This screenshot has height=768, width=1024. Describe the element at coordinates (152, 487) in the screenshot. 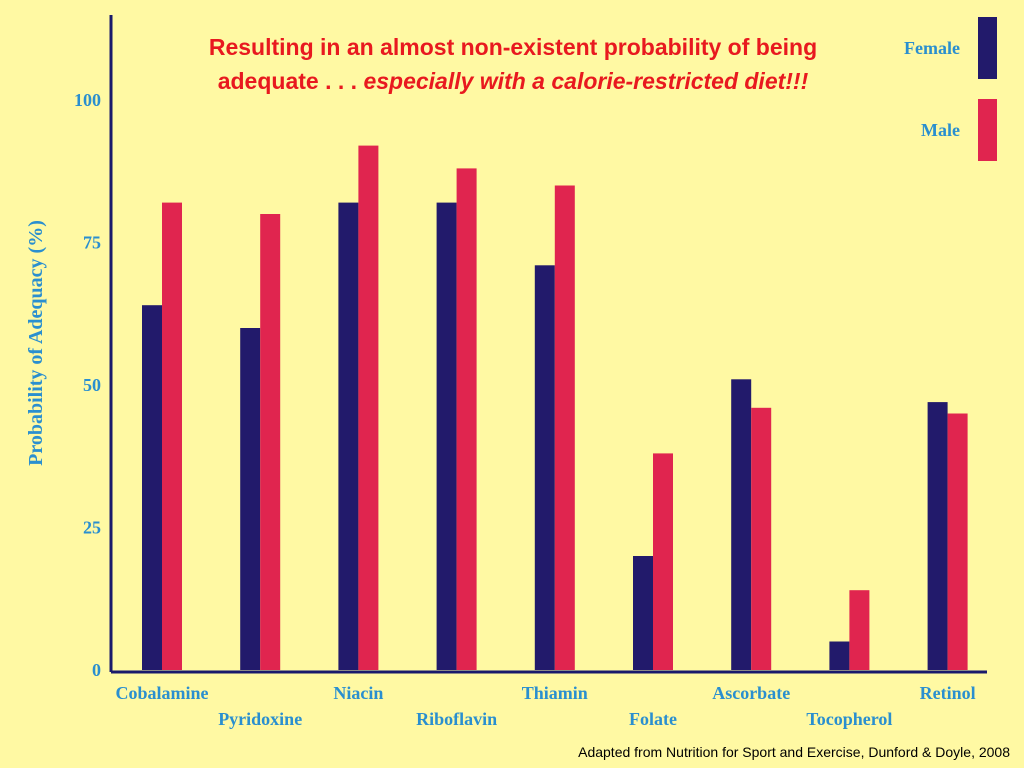

I see `bar-female-cobalamine` at that location.